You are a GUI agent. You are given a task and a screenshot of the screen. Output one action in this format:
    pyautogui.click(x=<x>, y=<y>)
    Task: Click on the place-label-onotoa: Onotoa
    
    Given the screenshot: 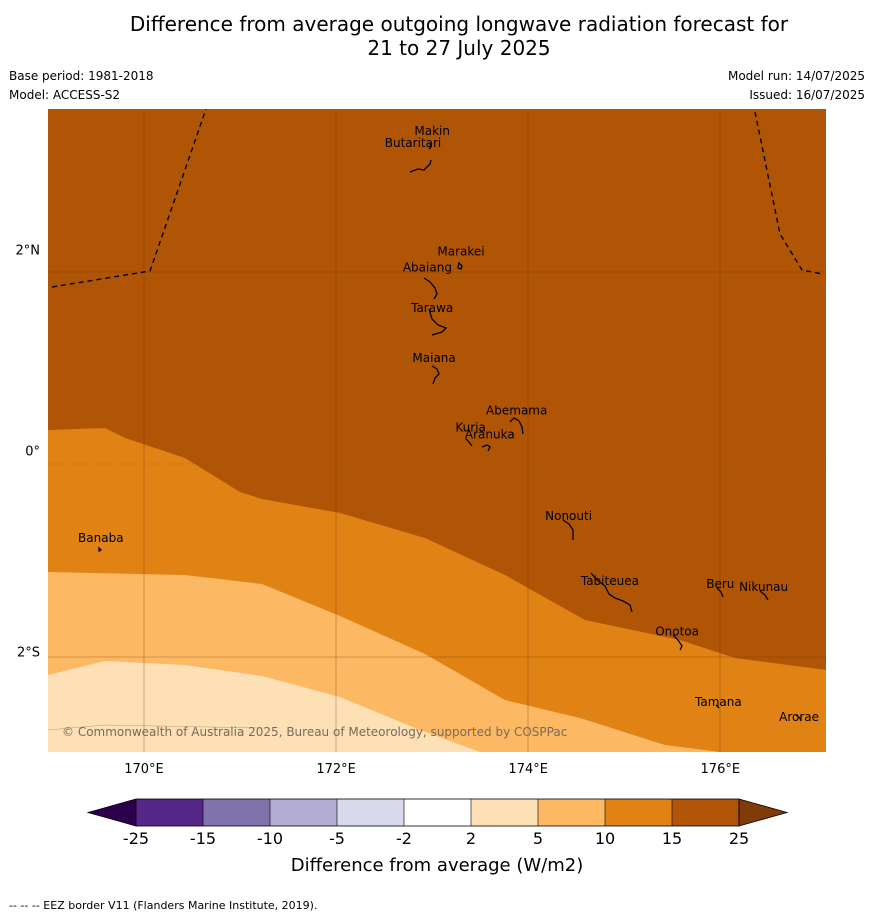 What is the action you would take?
    pyautogui.click(x=677, y=631)
    